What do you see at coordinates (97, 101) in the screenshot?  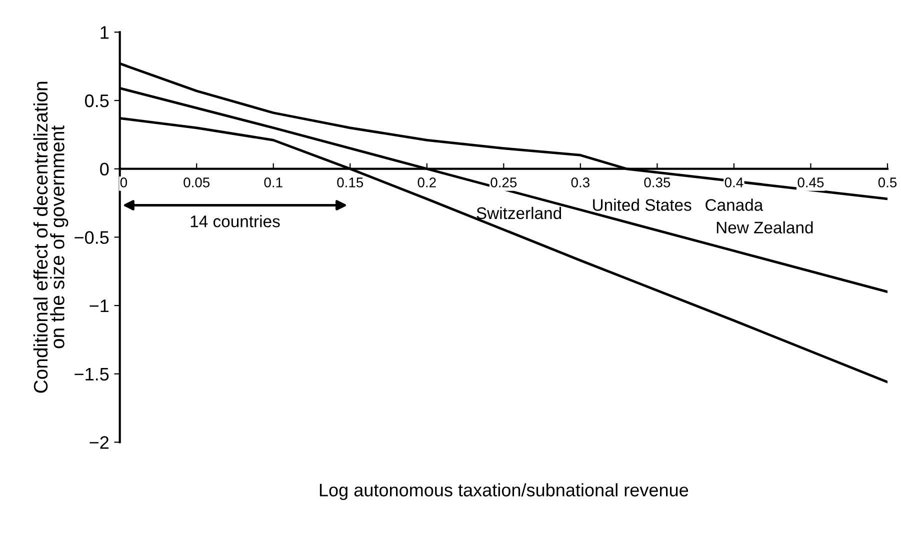 I see `y-tick-label: 0.5` at bounding box center [97, 101].